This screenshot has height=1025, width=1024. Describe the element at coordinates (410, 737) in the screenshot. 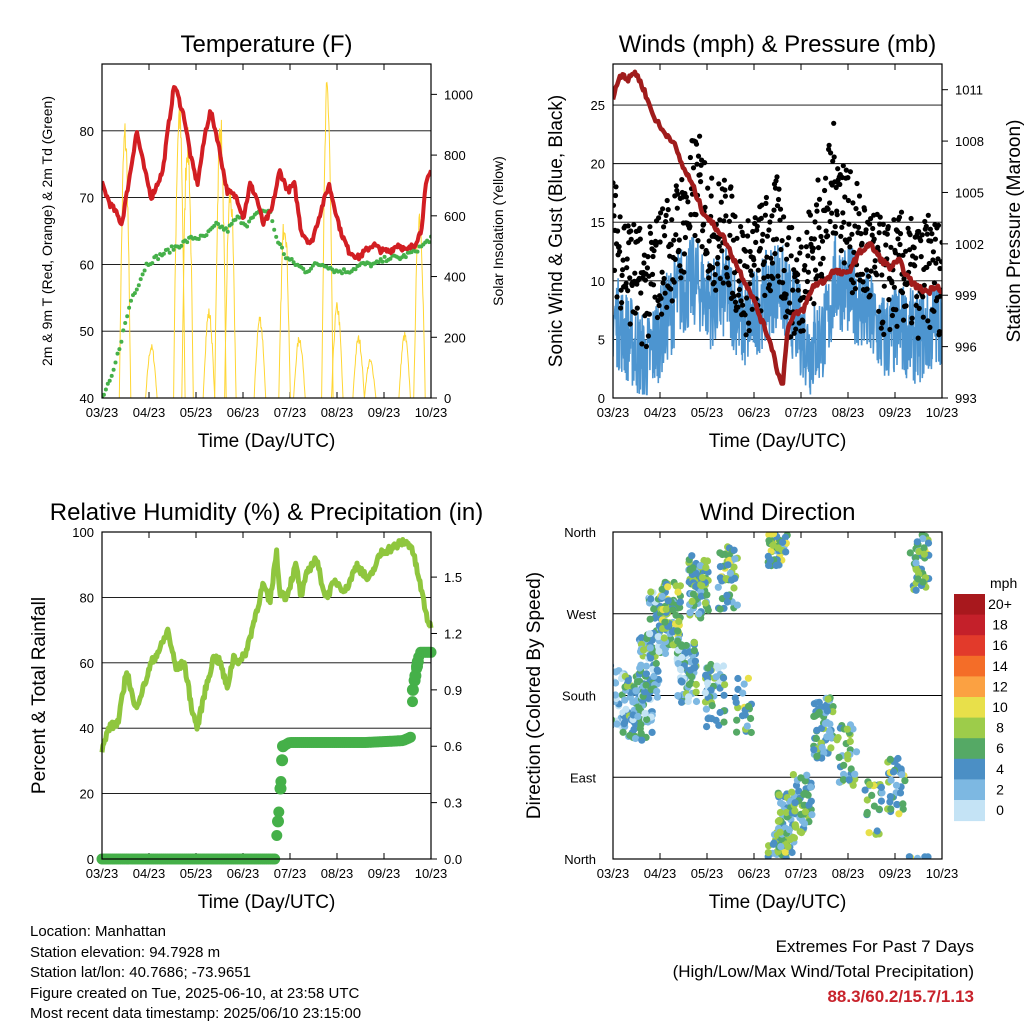

I see `precip-point` at that location.